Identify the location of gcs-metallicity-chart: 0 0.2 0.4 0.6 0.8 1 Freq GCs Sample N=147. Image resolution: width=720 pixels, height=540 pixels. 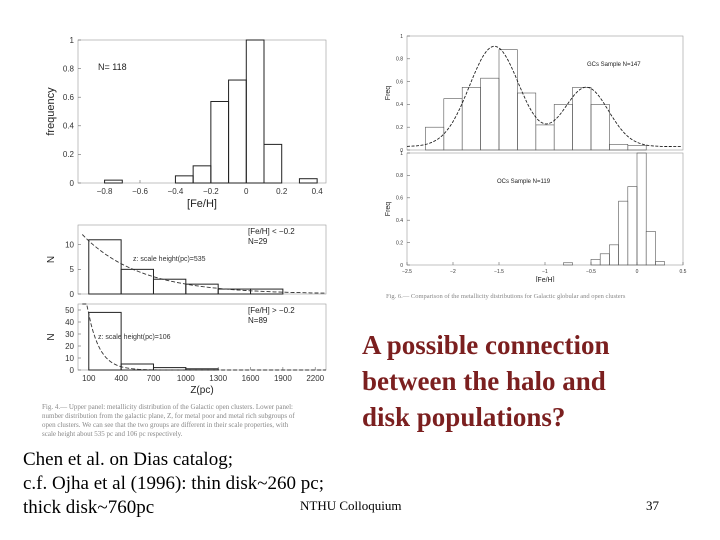
(534, 93).